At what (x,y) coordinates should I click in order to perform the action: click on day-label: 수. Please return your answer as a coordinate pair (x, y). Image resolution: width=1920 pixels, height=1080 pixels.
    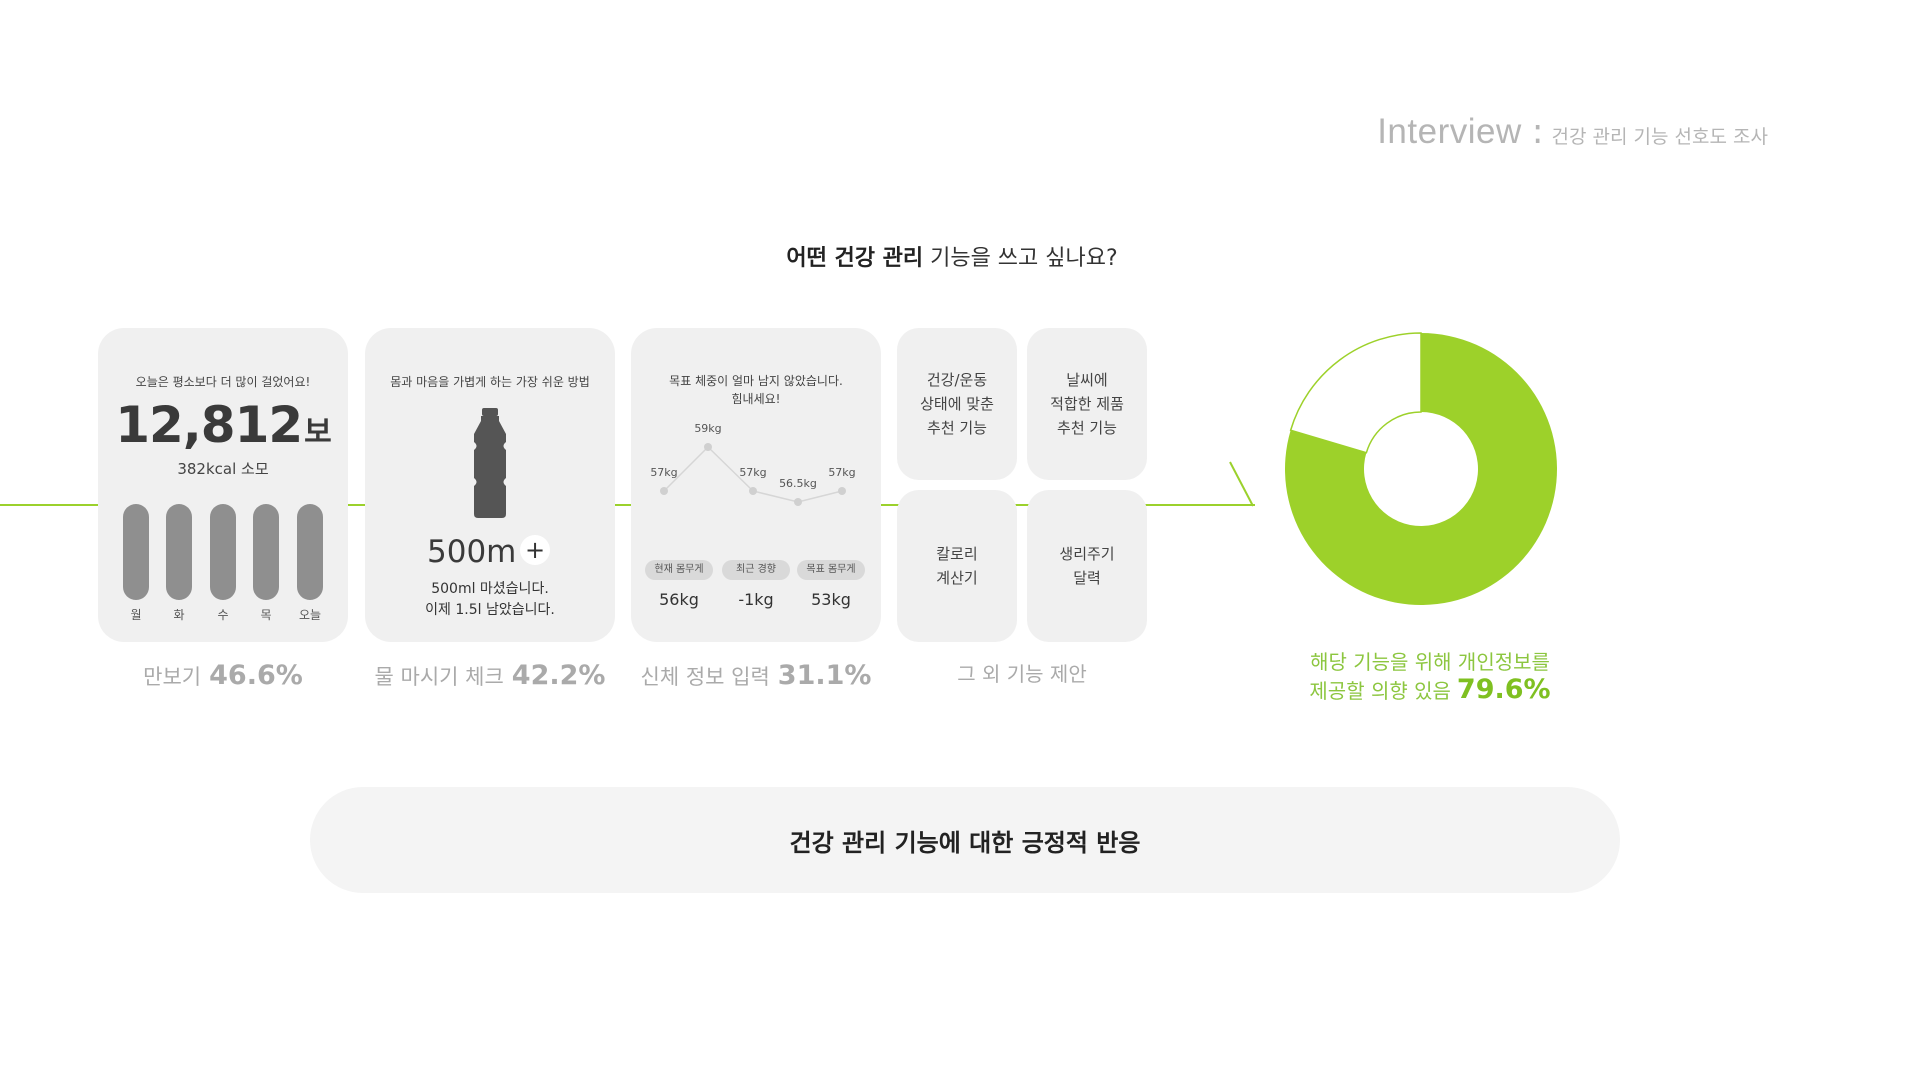
    Looking at the image, I should click on (223, 615).